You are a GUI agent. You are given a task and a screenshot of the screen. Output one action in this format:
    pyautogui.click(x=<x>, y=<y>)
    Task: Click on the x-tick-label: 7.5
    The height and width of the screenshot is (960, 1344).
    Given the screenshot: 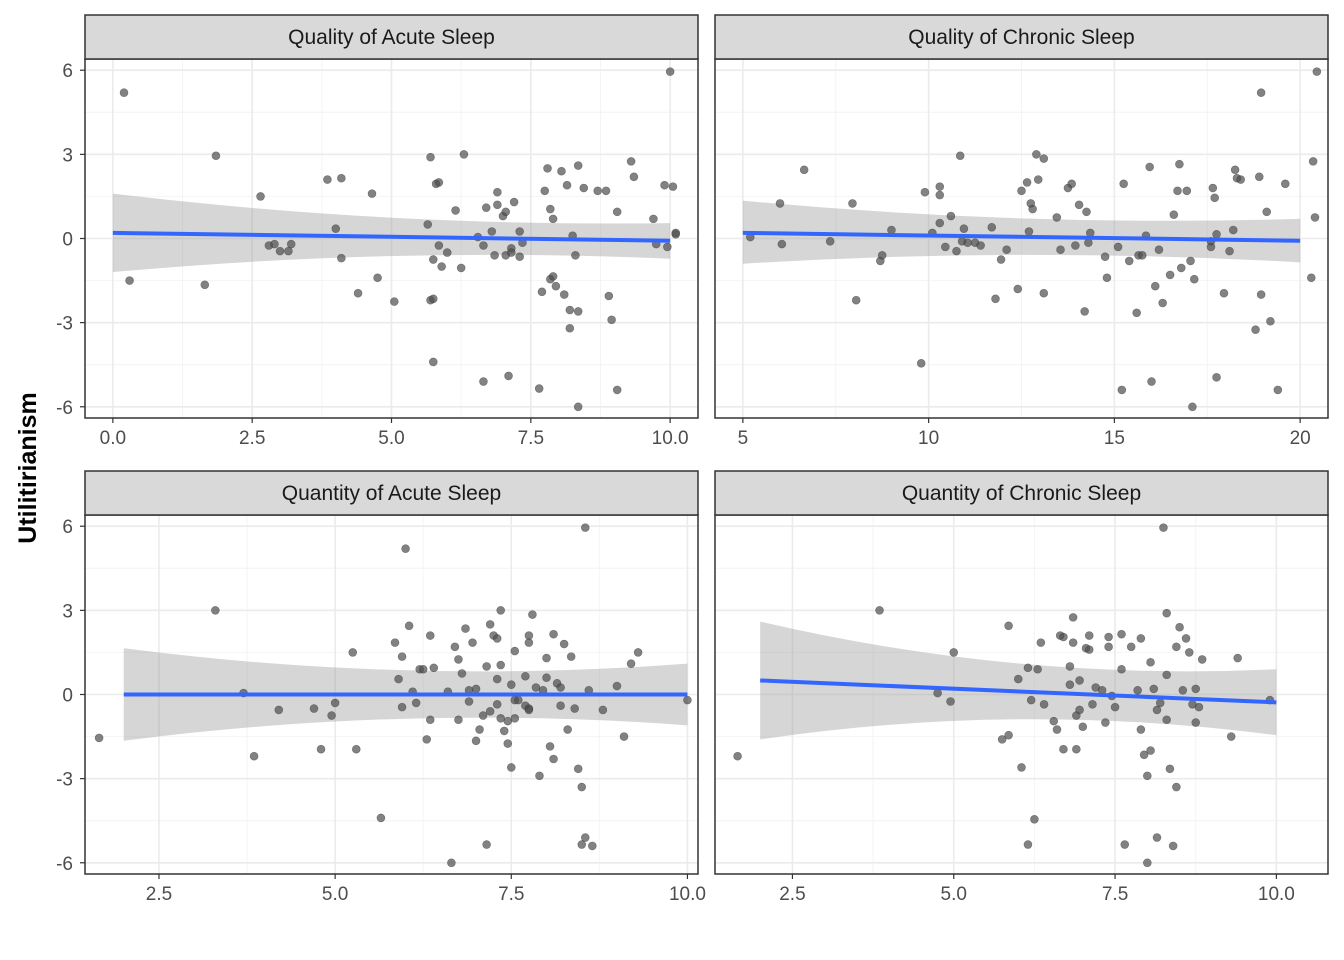 What is the action you would take?
    pyautogui.click(x=531, y=438)
    